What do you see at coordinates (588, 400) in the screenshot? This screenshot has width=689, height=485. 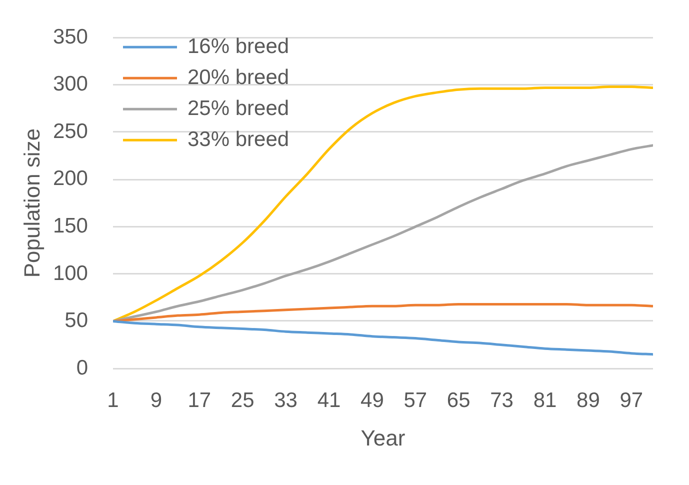 I see `x-tick-label: 89` at bounding box center [588, 400].